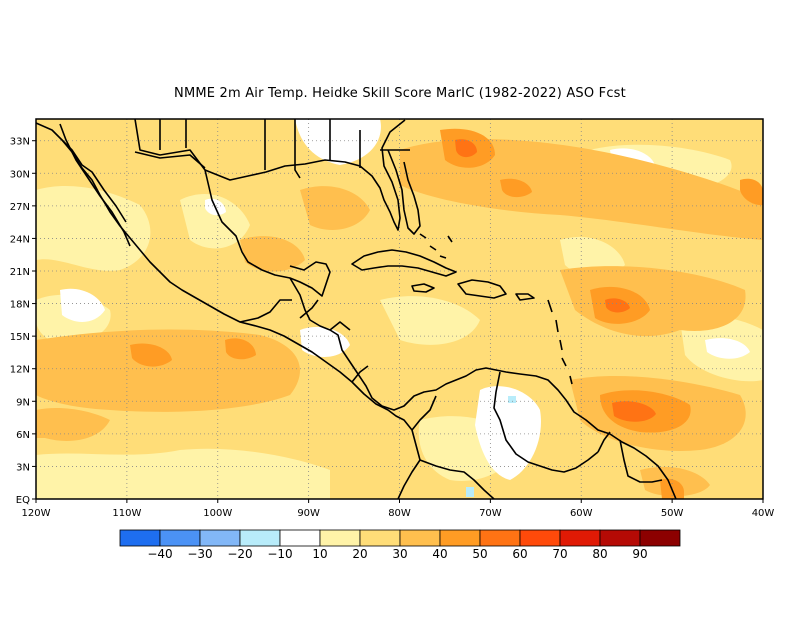  I want to click on y-tick-label: 15N, so click(20, 337).